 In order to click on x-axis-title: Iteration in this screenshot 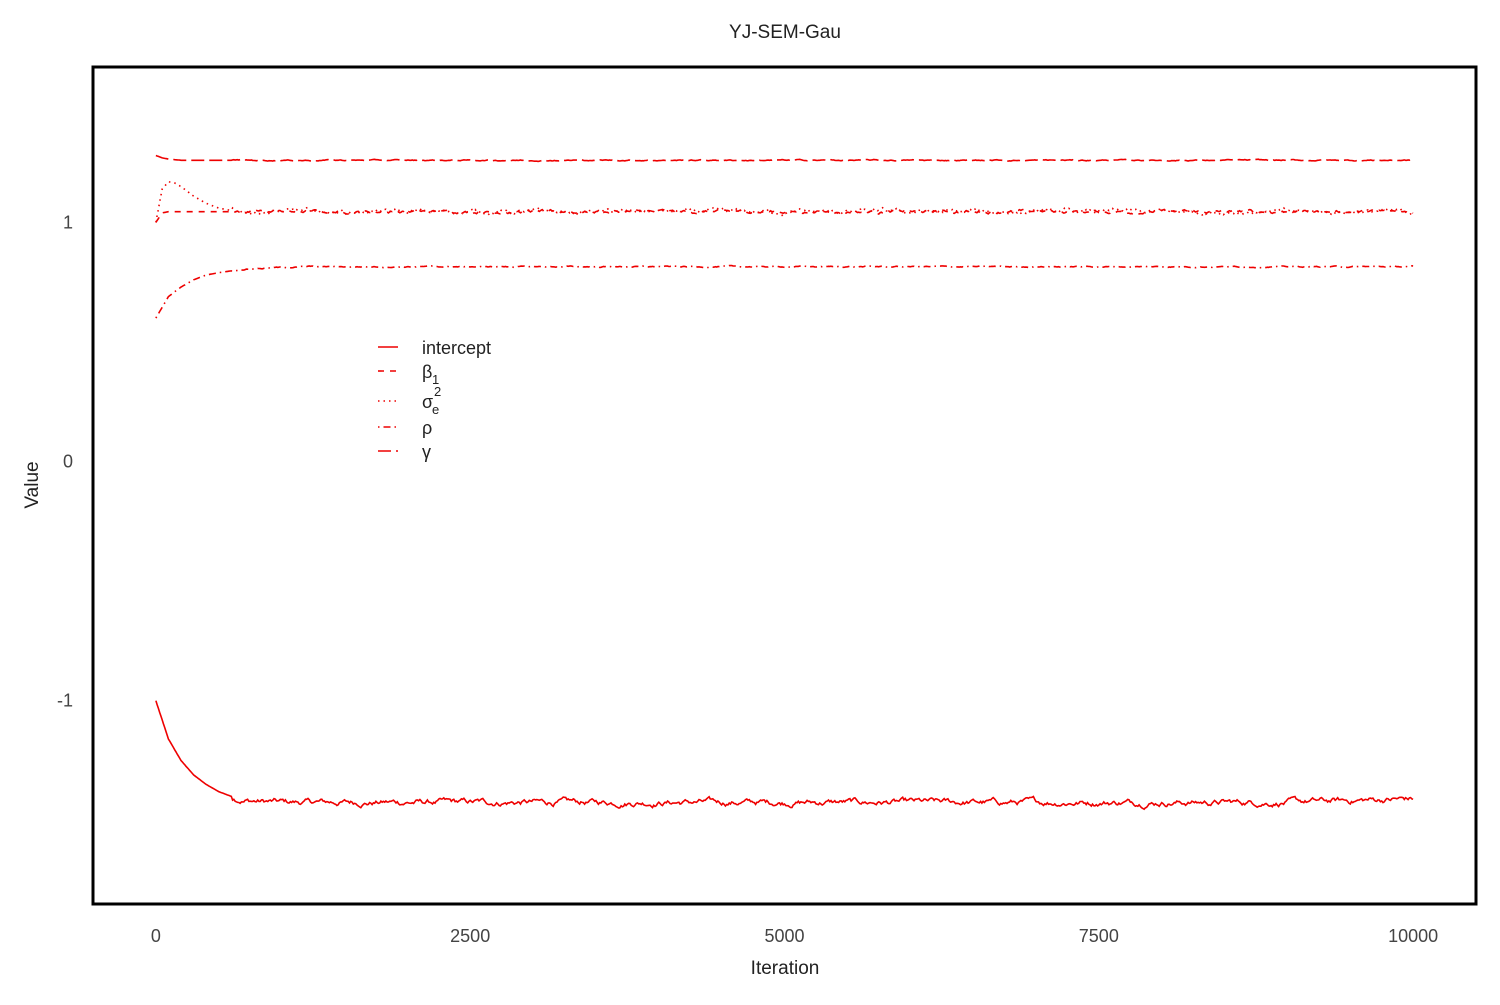, I will do `click(785, 968)`.